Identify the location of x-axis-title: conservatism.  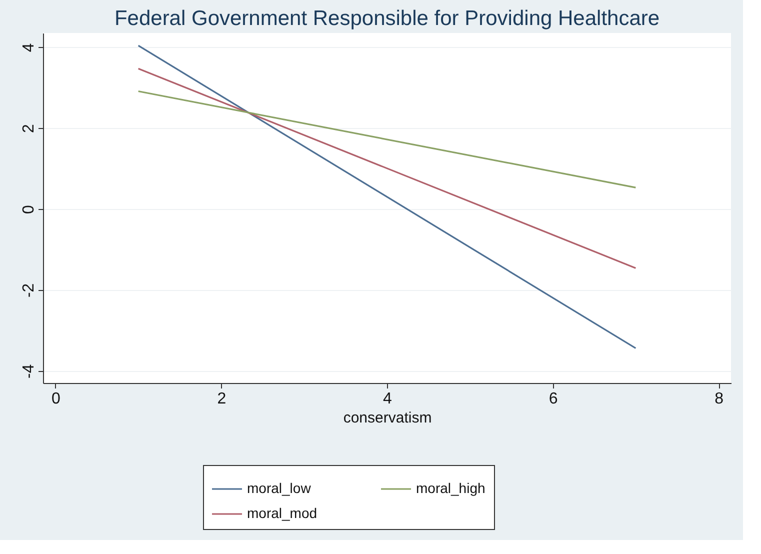
(387, 418).